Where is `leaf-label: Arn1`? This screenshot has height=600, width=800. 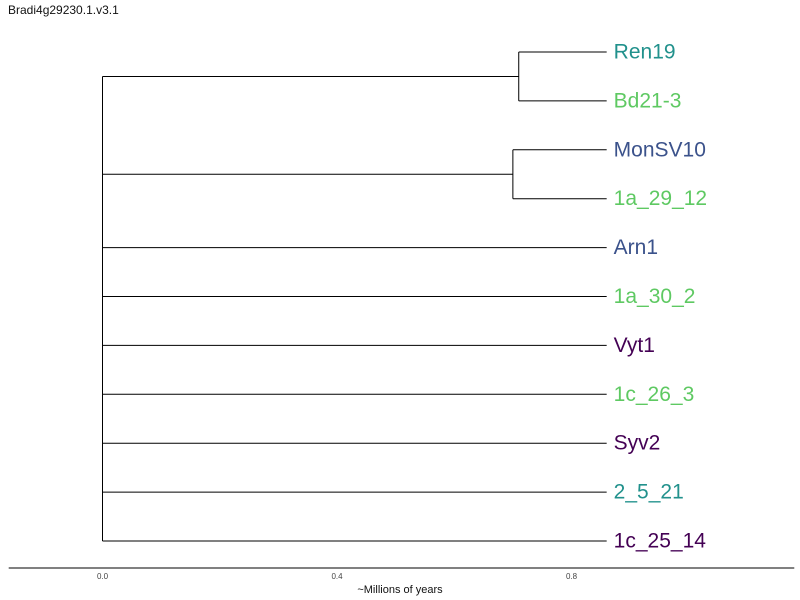
leaf-label: Arn1 is located at coordinates (636, 247).